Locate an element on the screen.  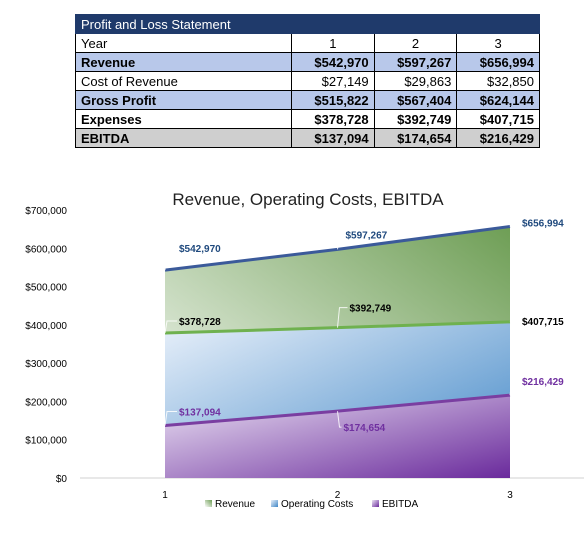
data-label: $216,429 is located at coordinates (543, 382).